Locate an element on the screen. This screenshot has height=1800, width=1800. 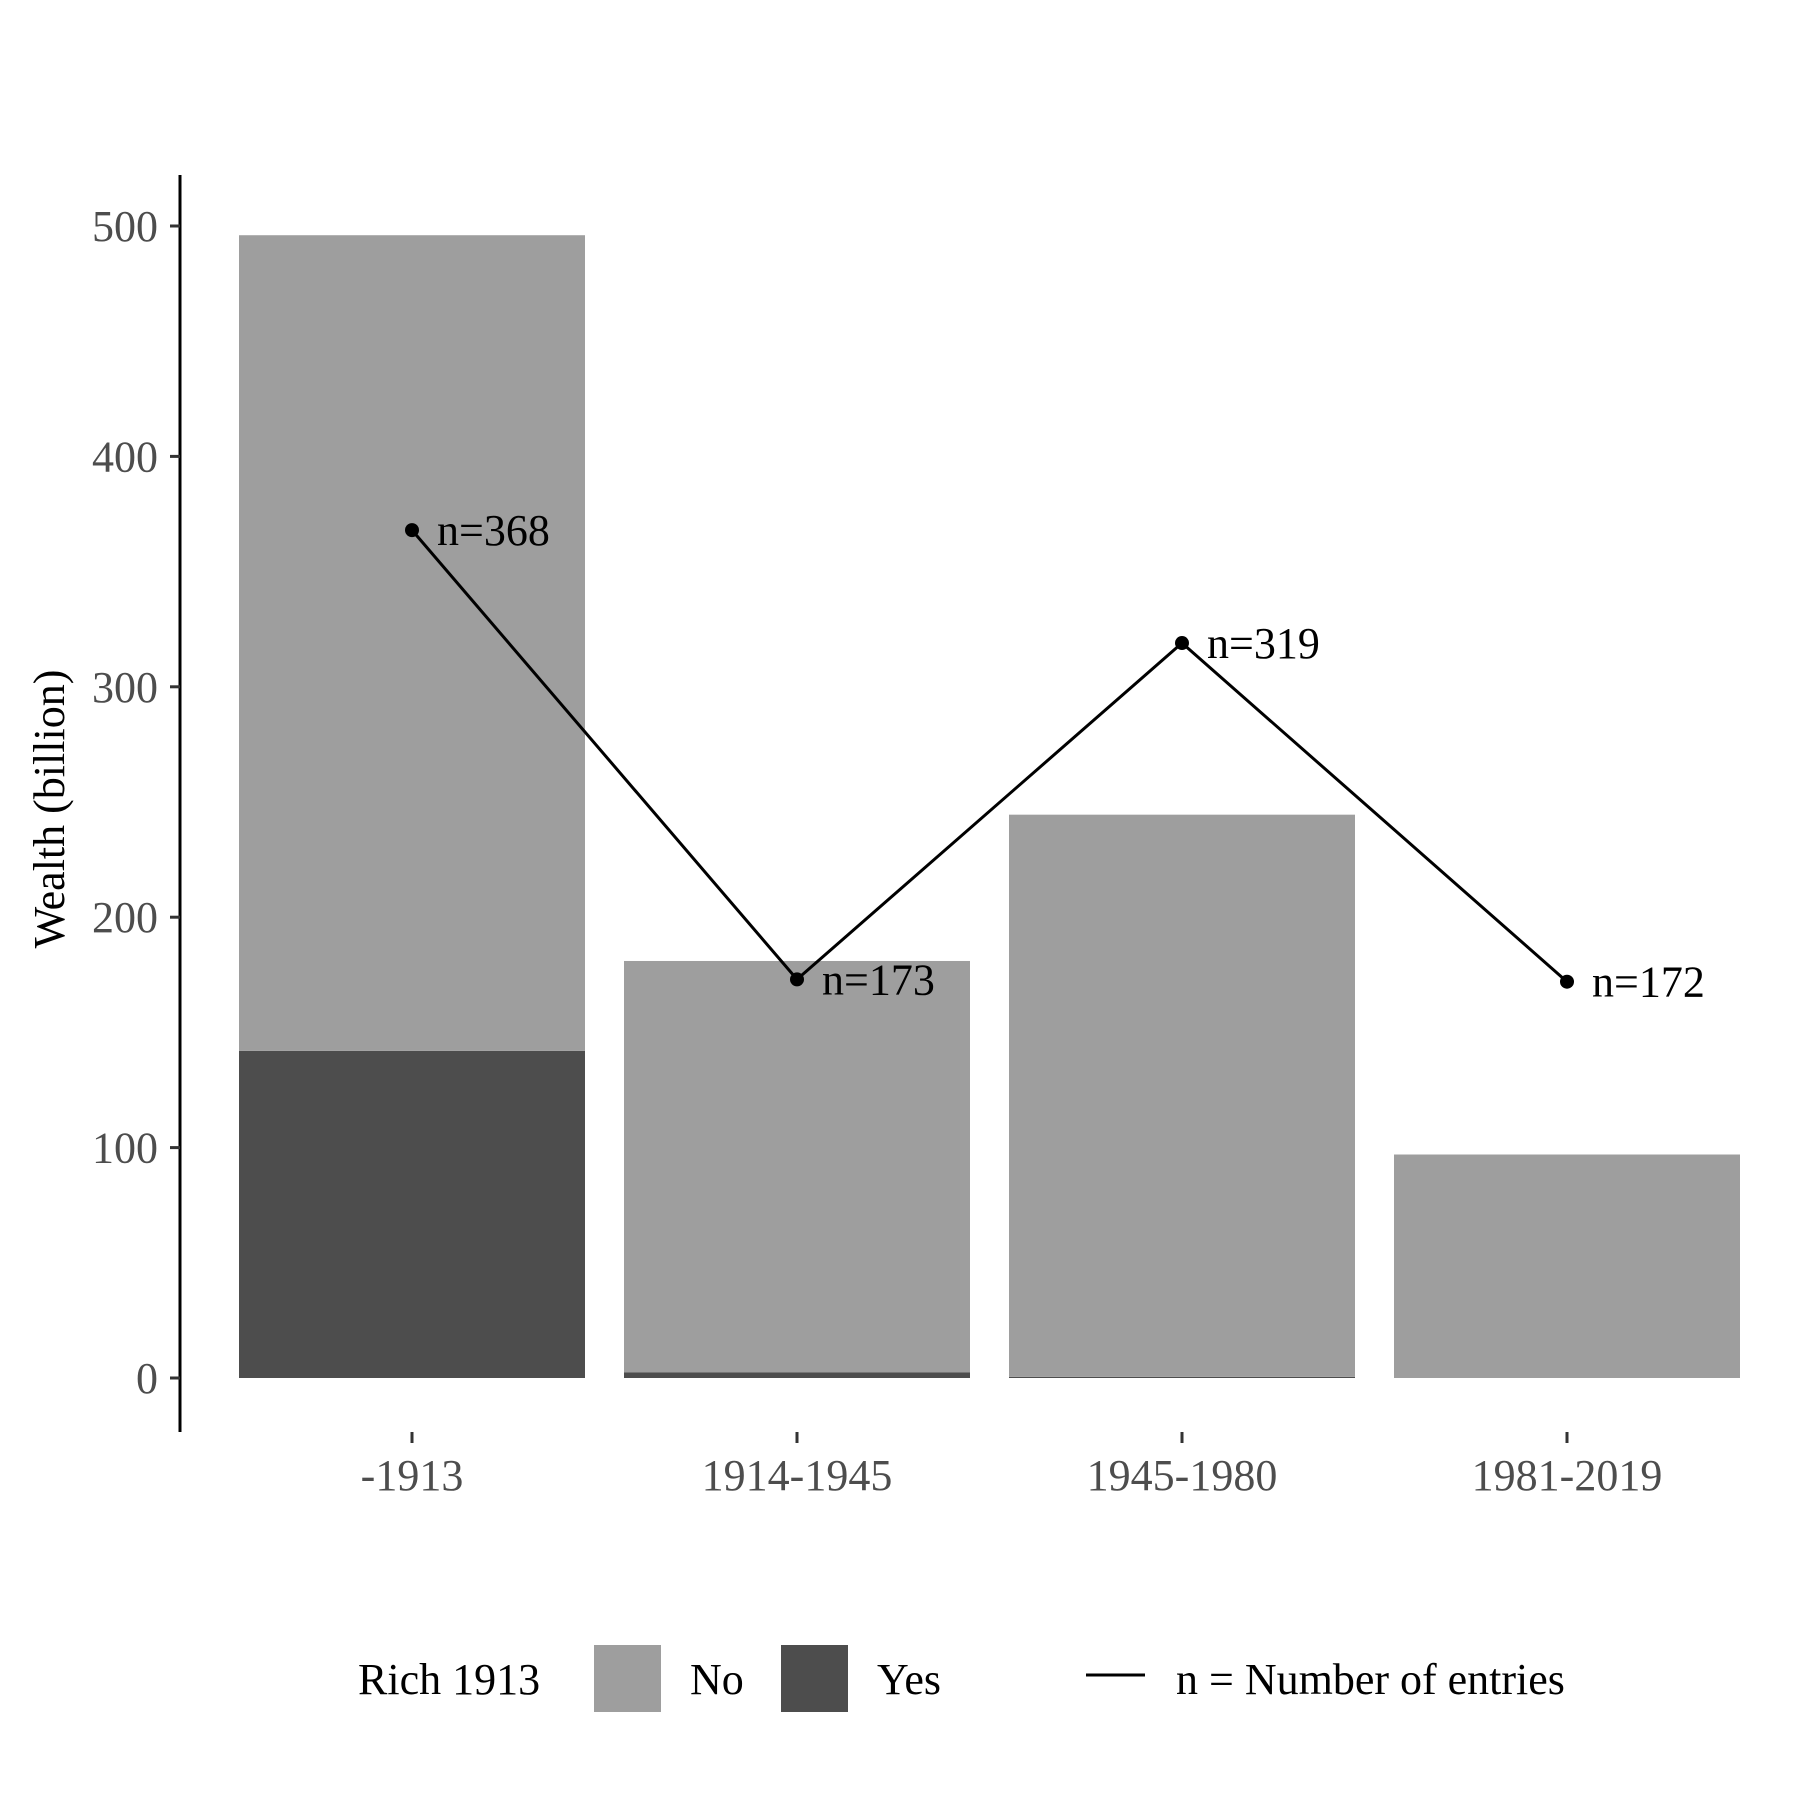
x-tick-label: 1914-1945 is located at coordinates (797, 1475).